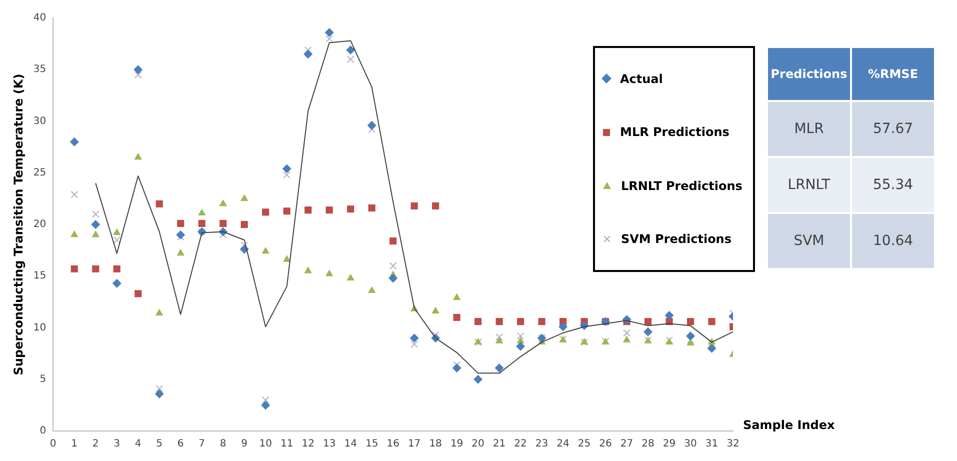  Describe the element at coordinates (641, 79) in the screenshot. I see `legend-label: Actual` at that location.